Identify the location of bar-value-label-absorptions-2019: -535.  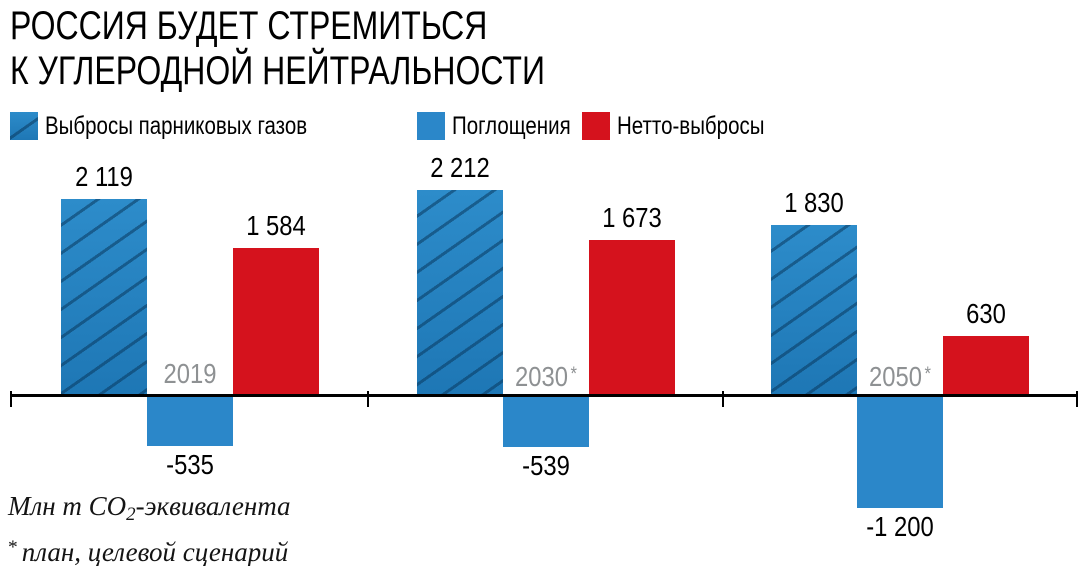
(190, 464).